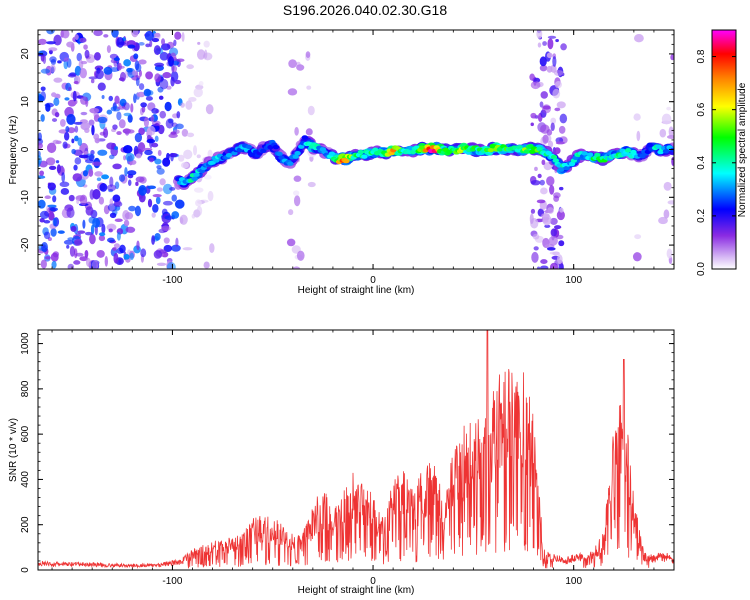  Describe the element at coordinates (25, 388) in the screenshot. I see `snr-ytick-label: 800` at that location.